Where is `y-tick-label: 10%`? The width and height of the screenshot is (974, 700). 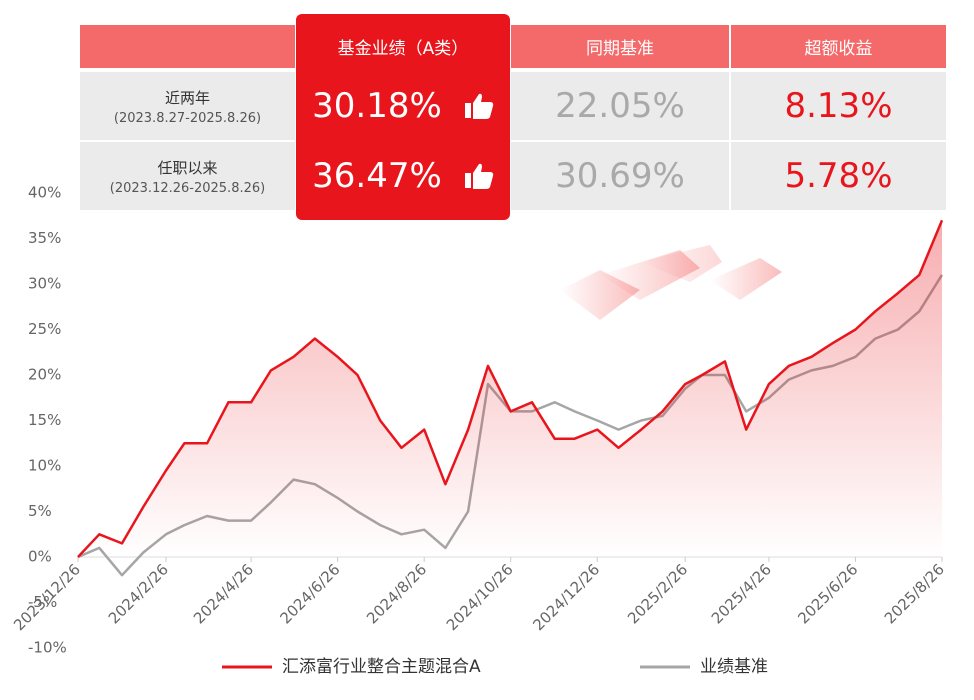
y-tick-label: 10% is located at coordinates (44, 466).